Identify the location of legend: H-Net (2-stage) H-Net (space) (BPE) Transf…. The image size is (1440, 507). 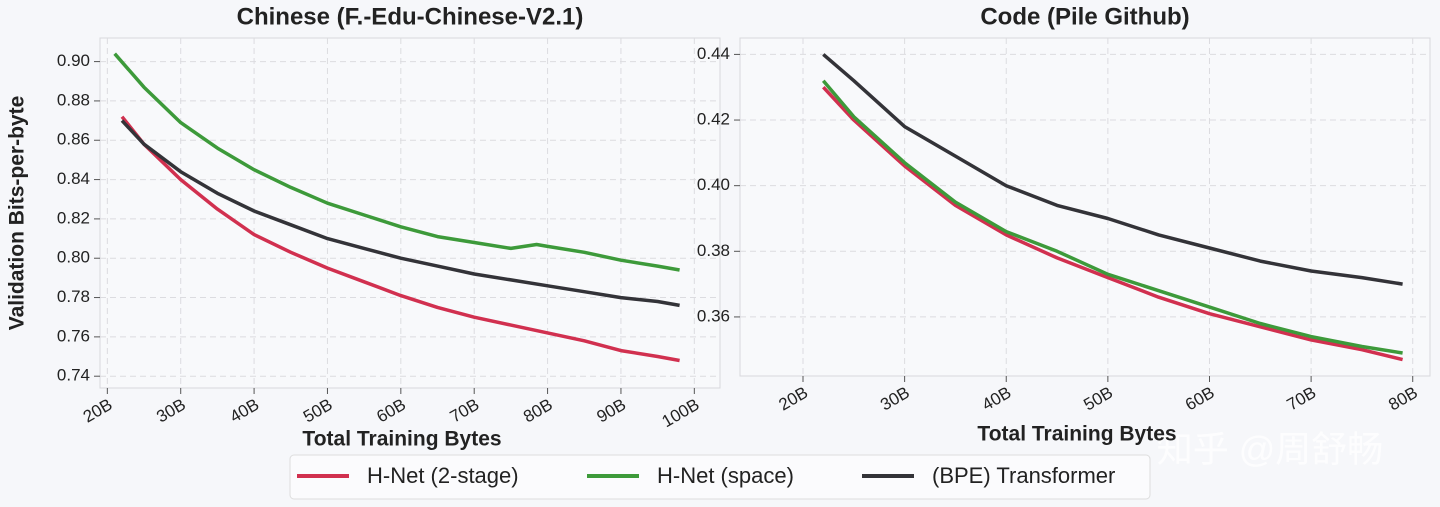
(720, 477).